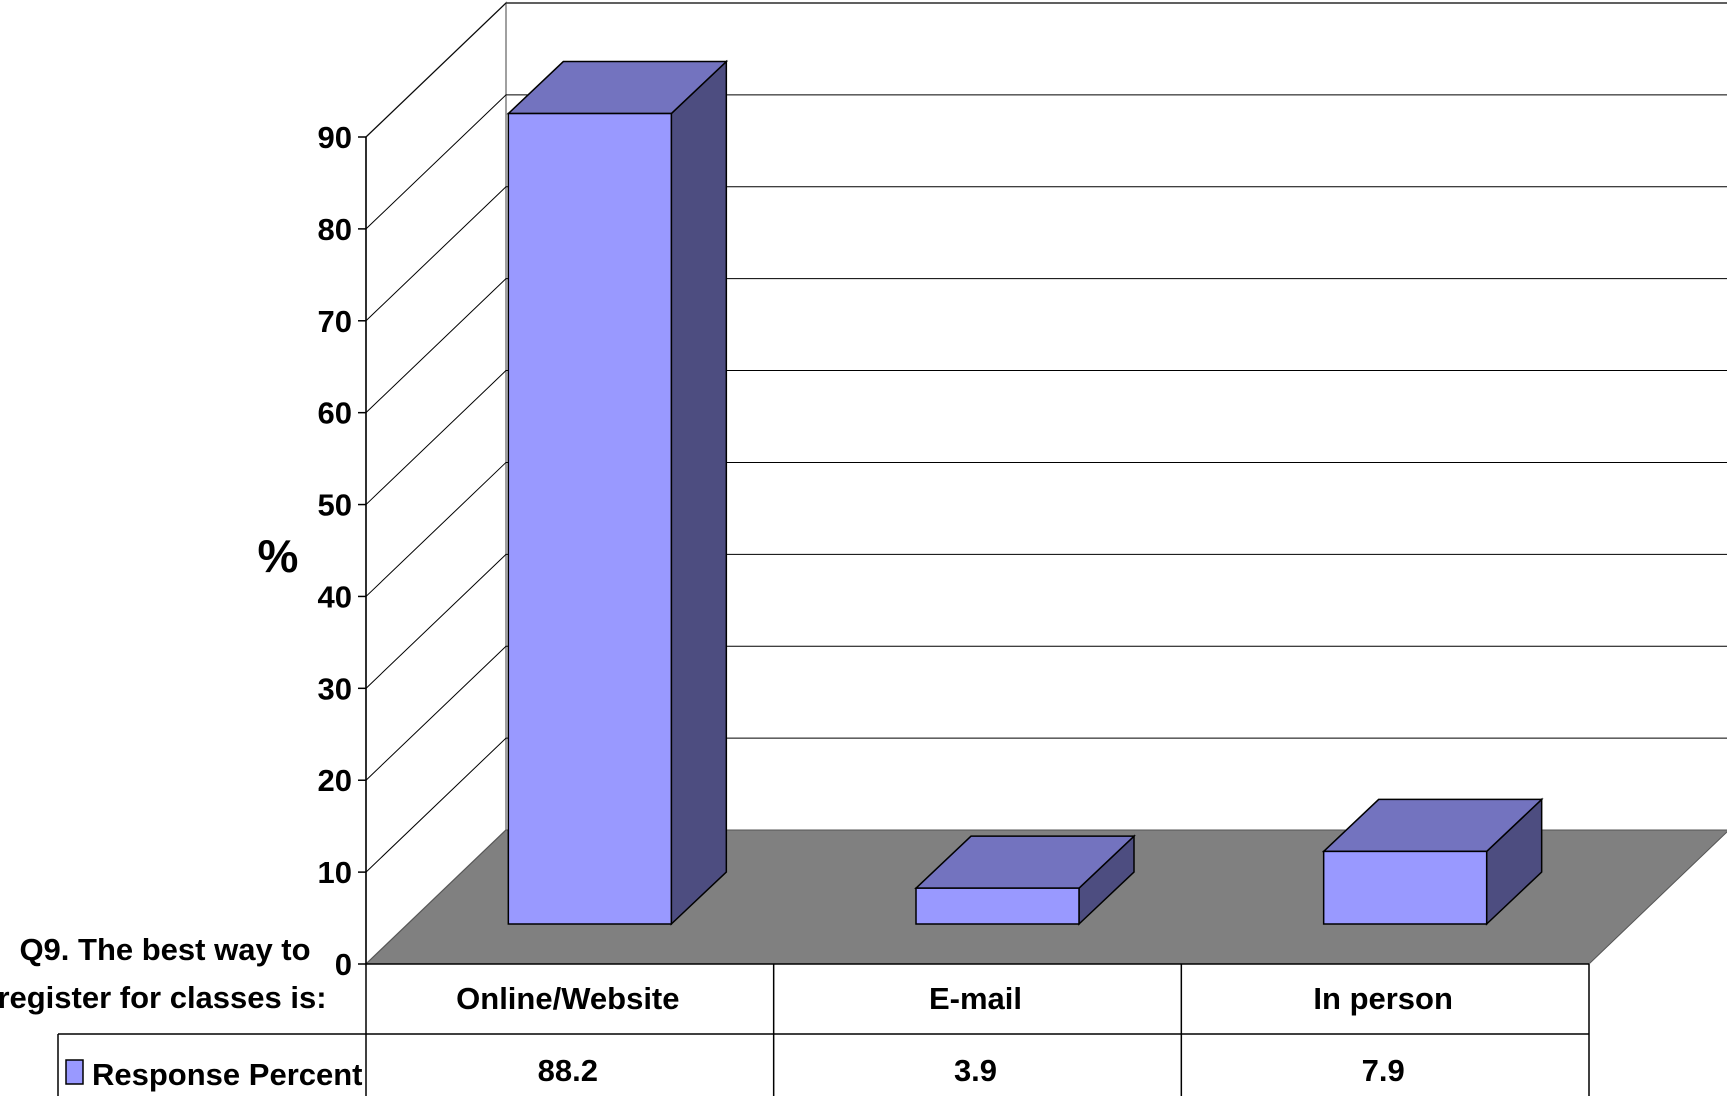  Describe the element at coordinates (568, 1070) in the screenshot. I see `value-label-0: 88.2` at that location.